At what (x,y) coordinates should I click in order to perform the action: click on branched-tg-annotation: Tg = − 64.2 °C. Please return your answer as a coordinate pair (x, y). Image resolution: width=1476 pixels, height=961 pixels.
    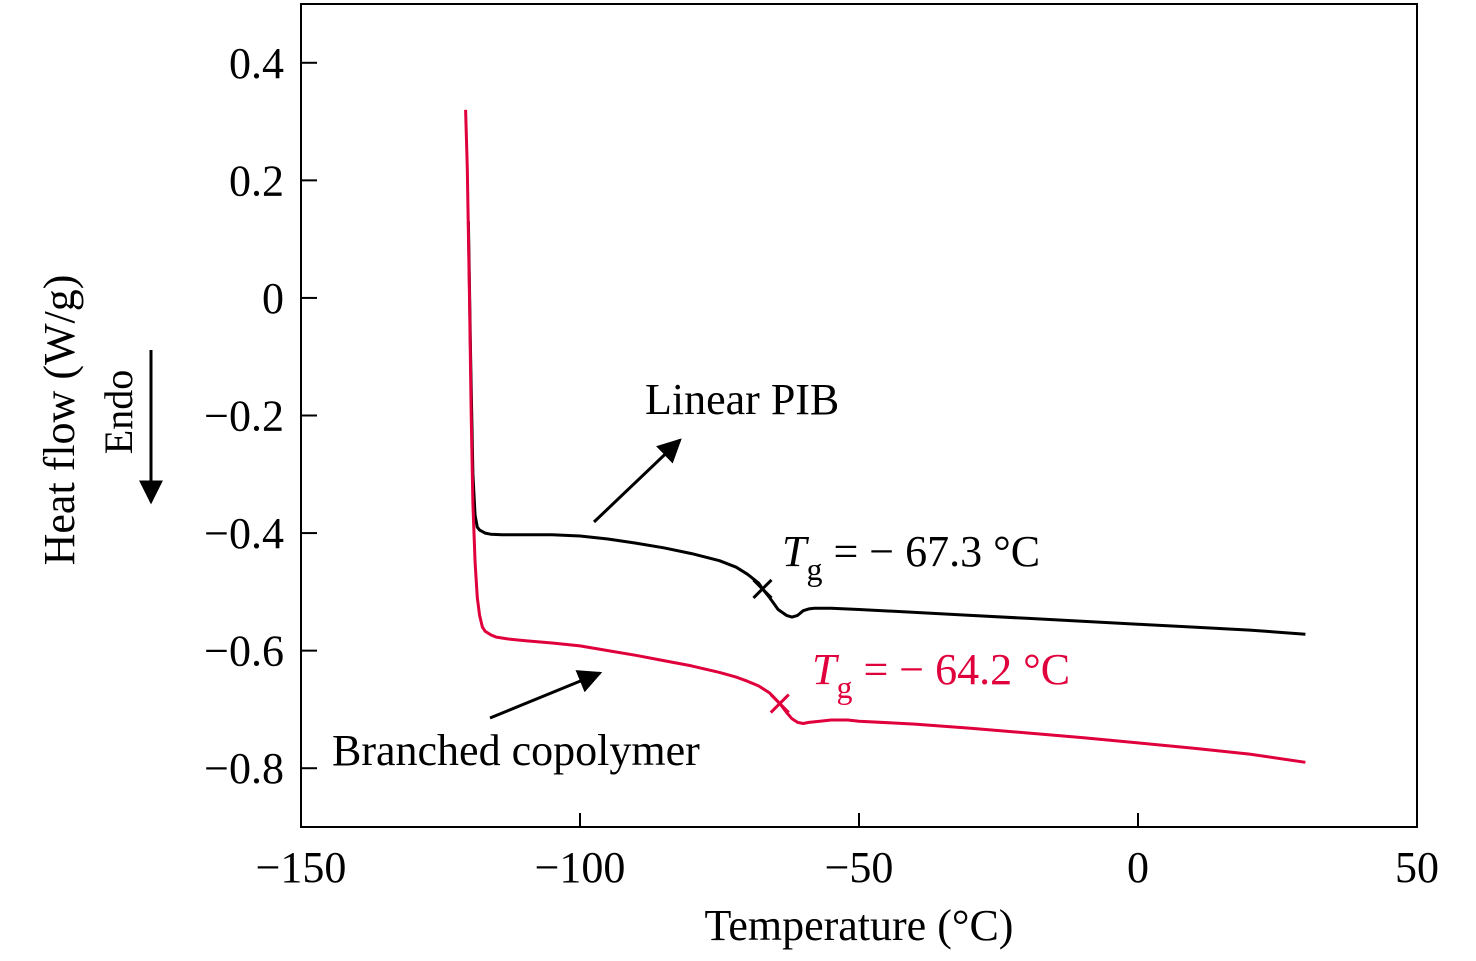
    Looking at the image, I should click on (941, 675).